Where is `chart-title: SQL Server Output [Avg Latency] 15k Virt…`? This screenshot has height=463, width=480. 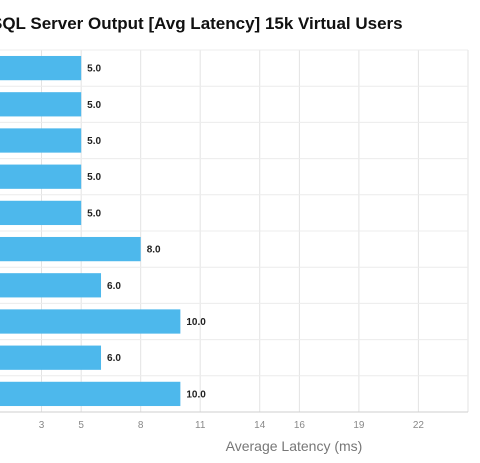
chart-title: SQL Server Output [Avg Latency] 15k Virt… is located at coordinates (201, 23).